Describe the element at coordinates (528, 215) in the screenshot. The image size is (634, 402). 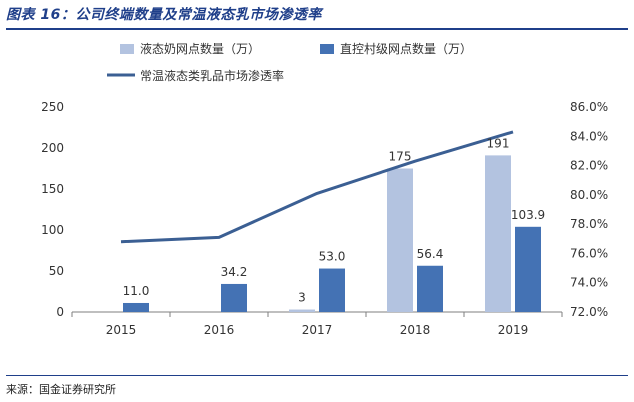
I see `data-label-village-outlets: 103.9` at that location.